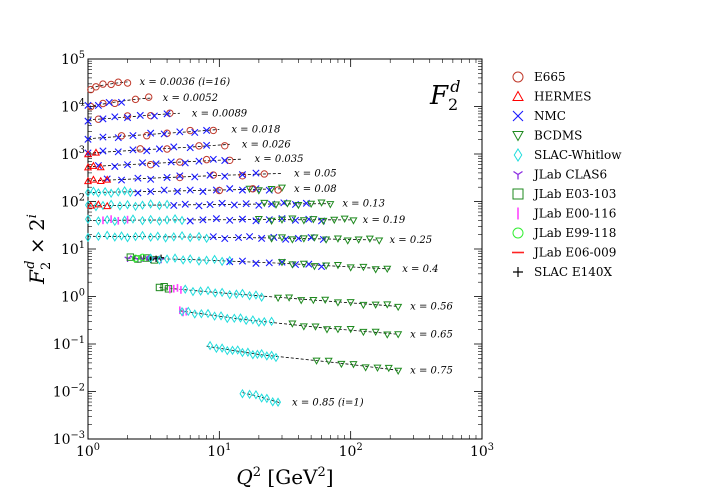 This screenshot has width=706, height=494. What do you see at coordinates (278, 159) in the screenshot?
I see `series-label: x = 0.035` at bounding box center [278, 159].